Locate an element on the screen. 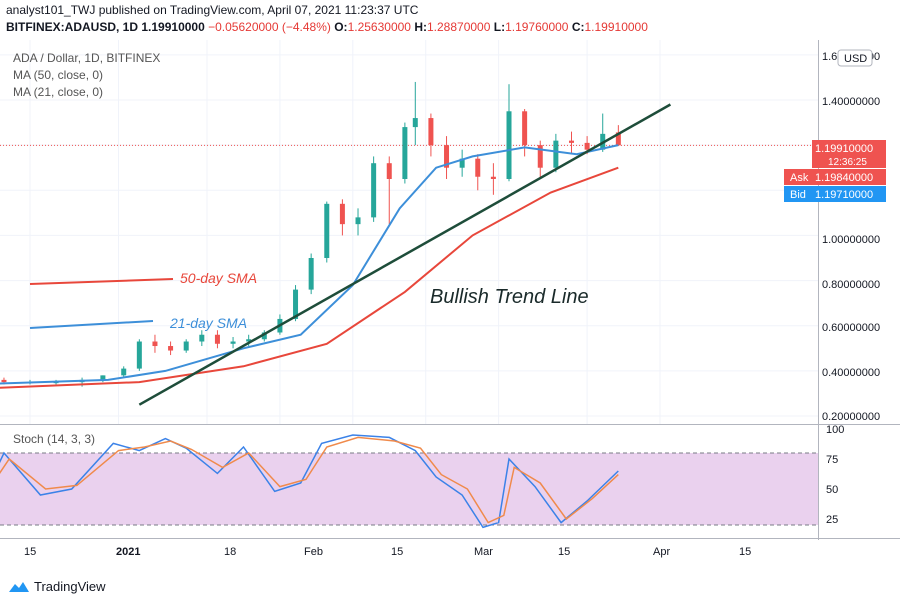  last-price-tag is located at coordinates (849, 154).